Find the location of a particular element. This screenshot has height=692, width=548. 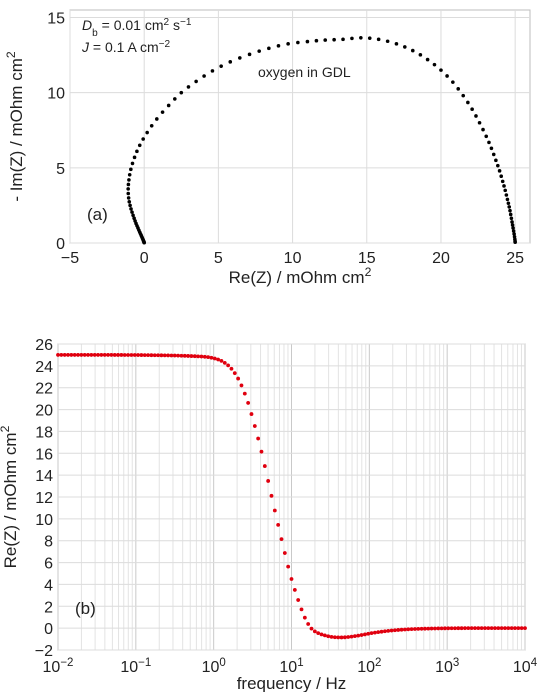

panel-label-b: (b) is located at coordinates (85, 608).